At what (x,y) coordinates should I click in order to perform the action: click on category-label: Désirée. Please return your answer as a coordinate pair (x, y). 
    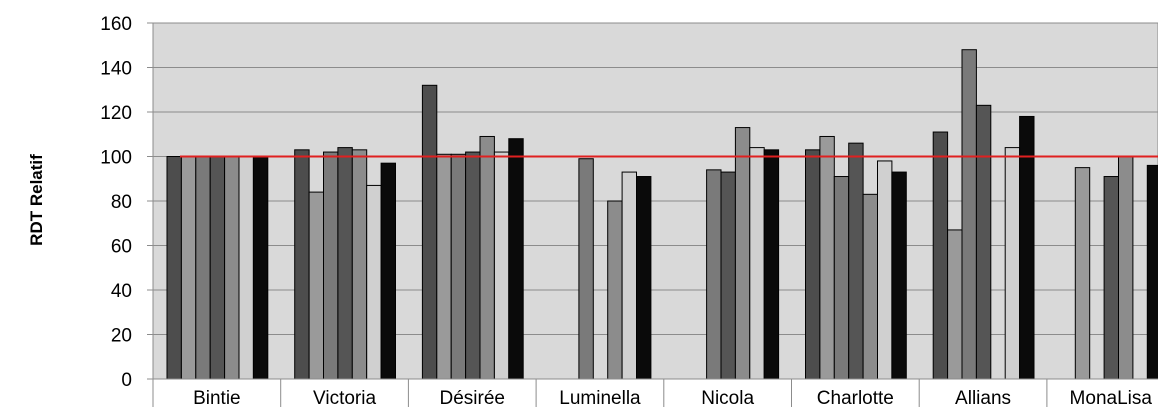
    Looking at the image, I should click on (472, 397).